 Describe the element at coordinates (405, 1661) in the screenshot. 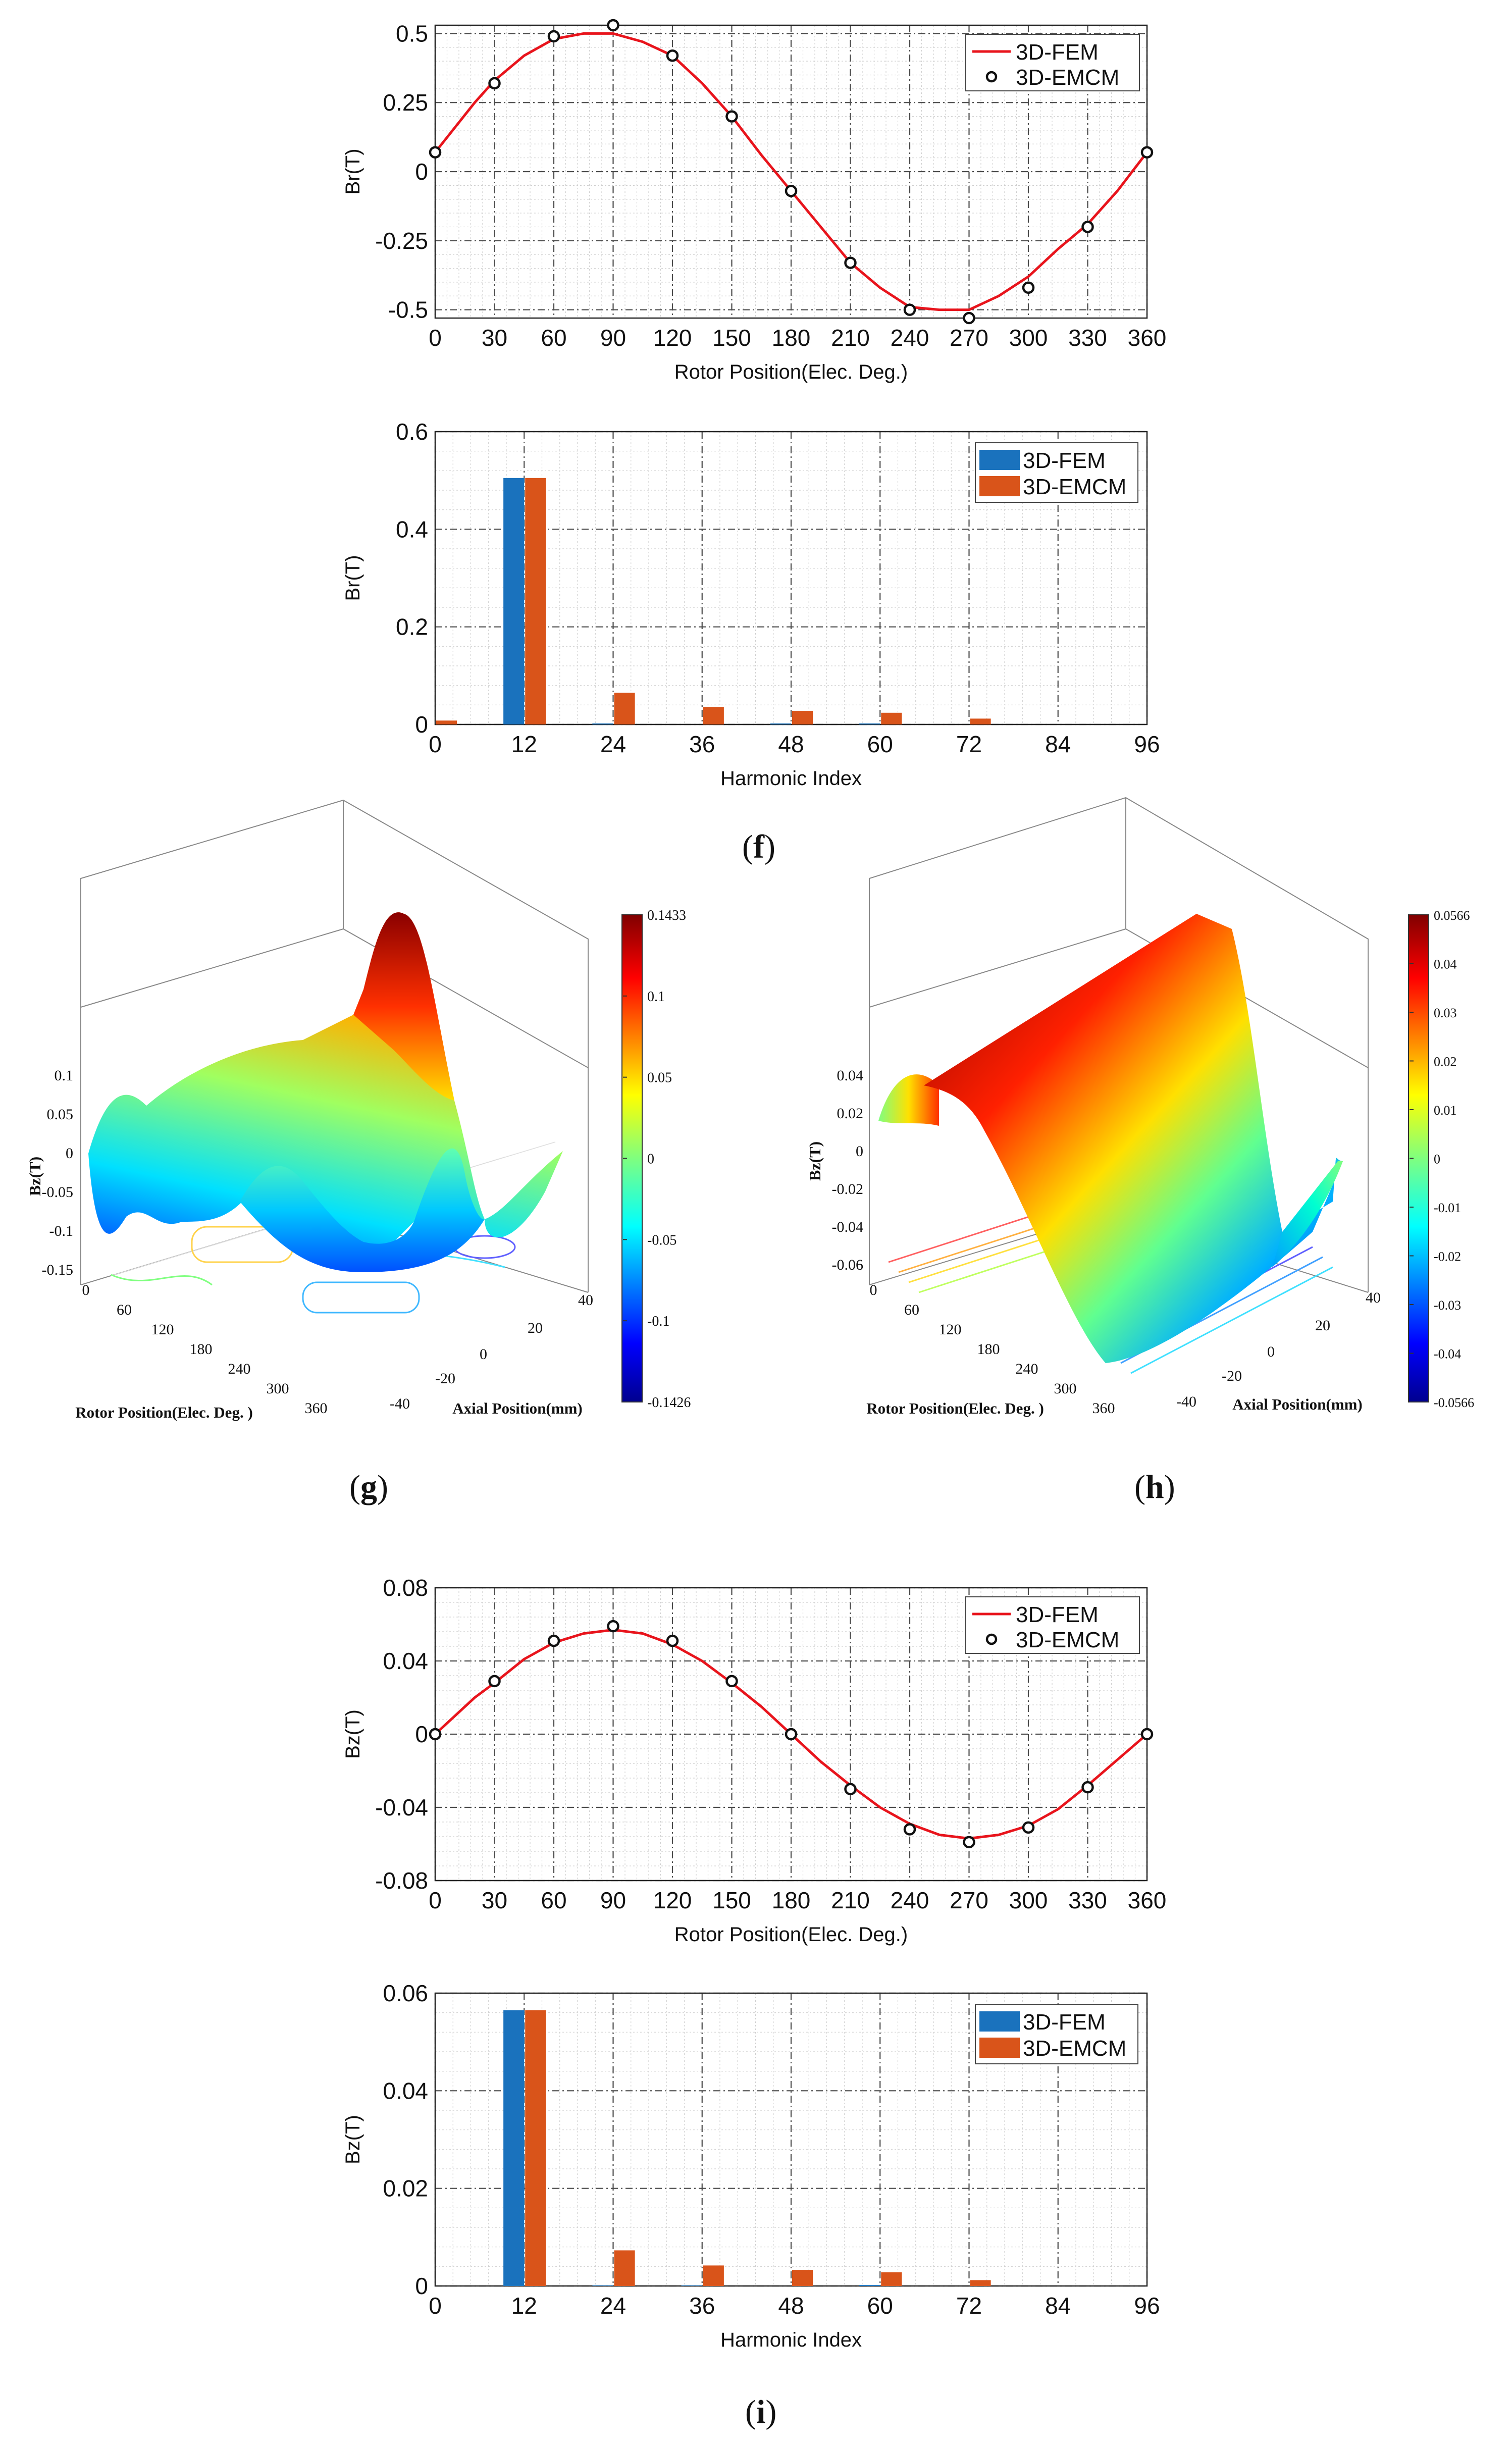

I see `y-tick-label: 0.04` at that location.